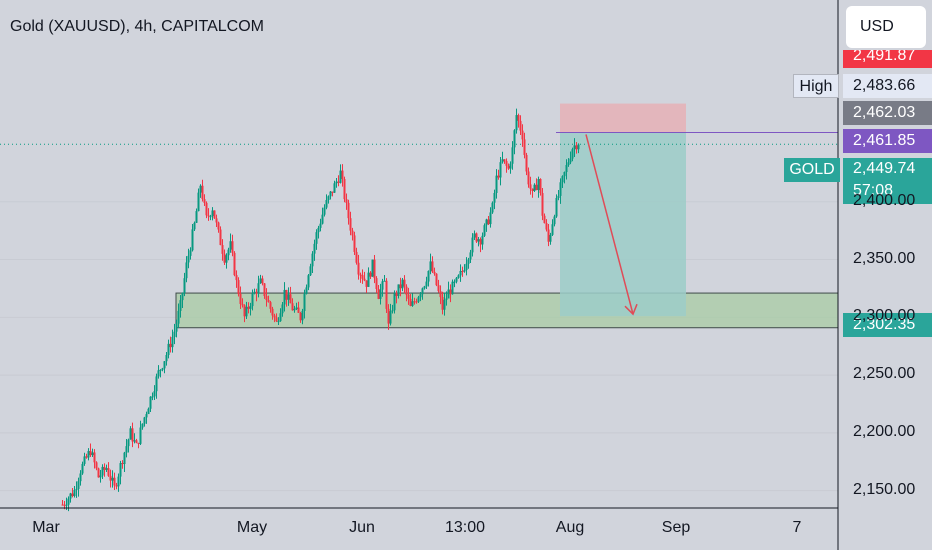  I want to click on support-zone, so click(507, 310).